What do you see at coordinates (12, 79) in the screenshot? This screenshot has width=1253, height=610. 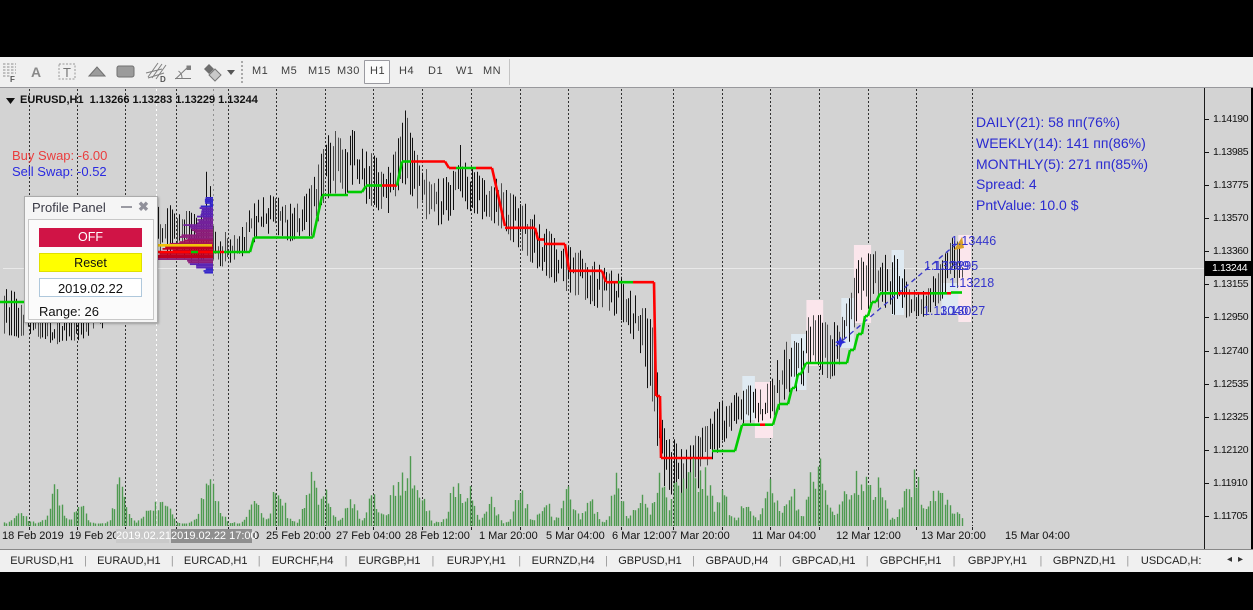 I see `svg-text: F` at bounding box center [12, 79].